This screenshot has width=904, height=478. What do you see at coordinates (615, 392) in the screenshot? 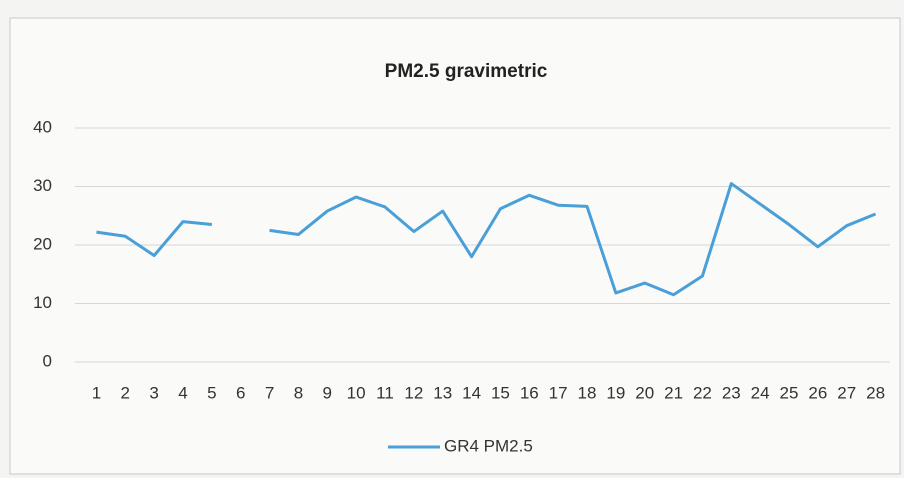
I see `x-tick-label: 19` at bounding box center [615, 392].